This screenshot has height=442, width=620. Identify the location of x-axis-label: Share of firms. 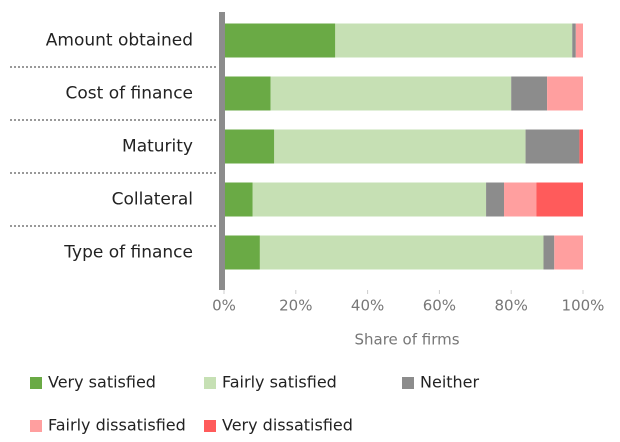
(406, 340).